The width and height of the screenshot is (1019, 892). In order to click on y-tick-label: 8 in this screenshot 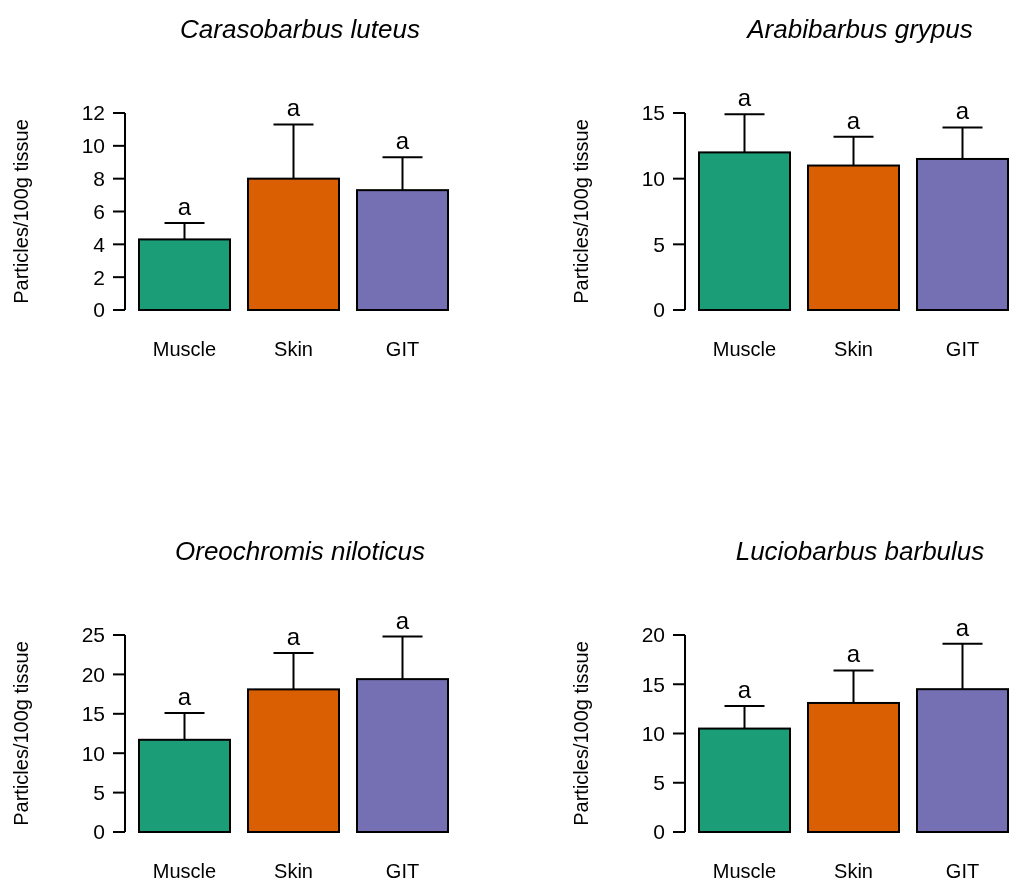, I will do `click(99, 179)`.